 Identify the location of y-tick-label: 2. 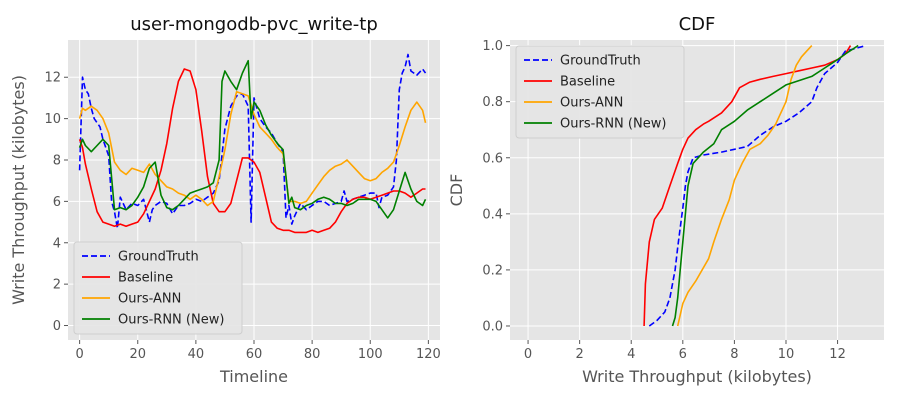
(57, 285).